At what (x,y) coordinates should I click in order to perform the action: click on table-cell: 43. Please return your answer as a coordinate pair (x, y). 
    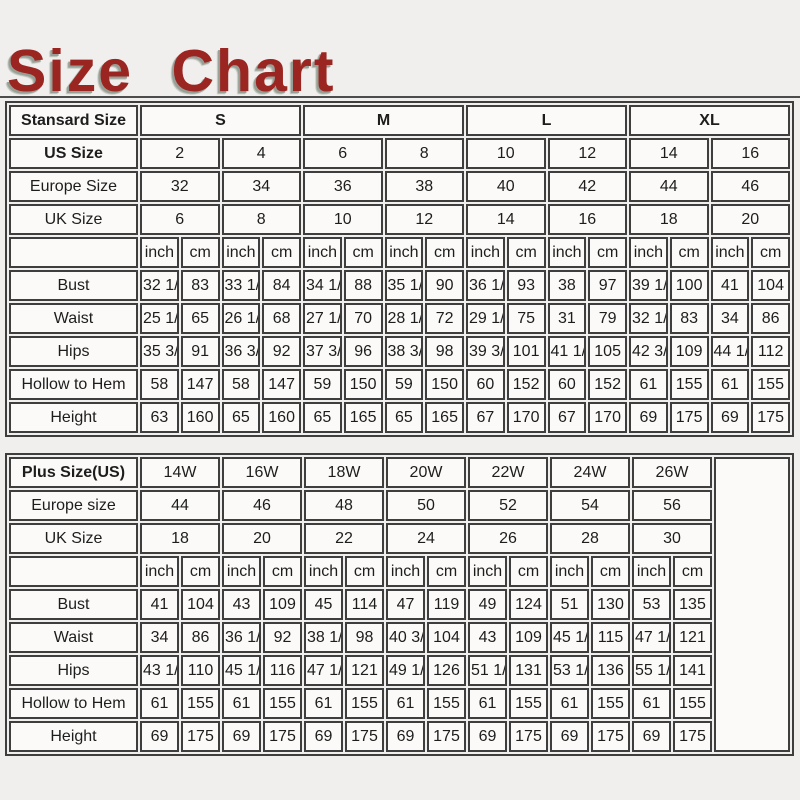
    Looking at the image, I should click on (487, 637).